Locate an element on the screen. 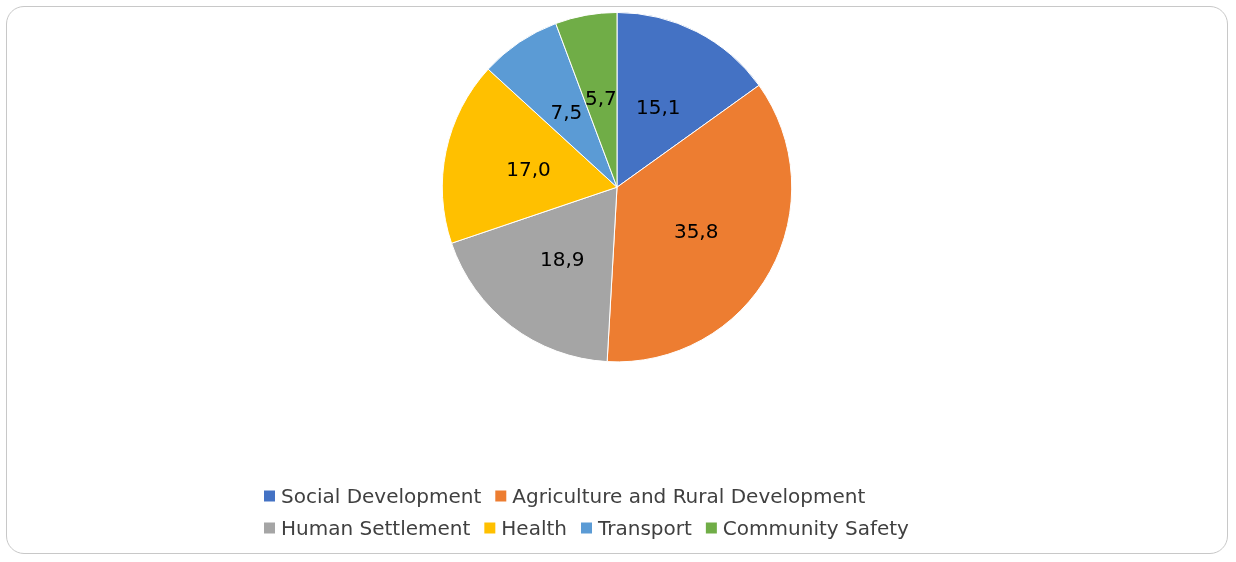 This screenshot has width=1236, height=562. data-label: 35,8 is located at coordinates (696, 230).